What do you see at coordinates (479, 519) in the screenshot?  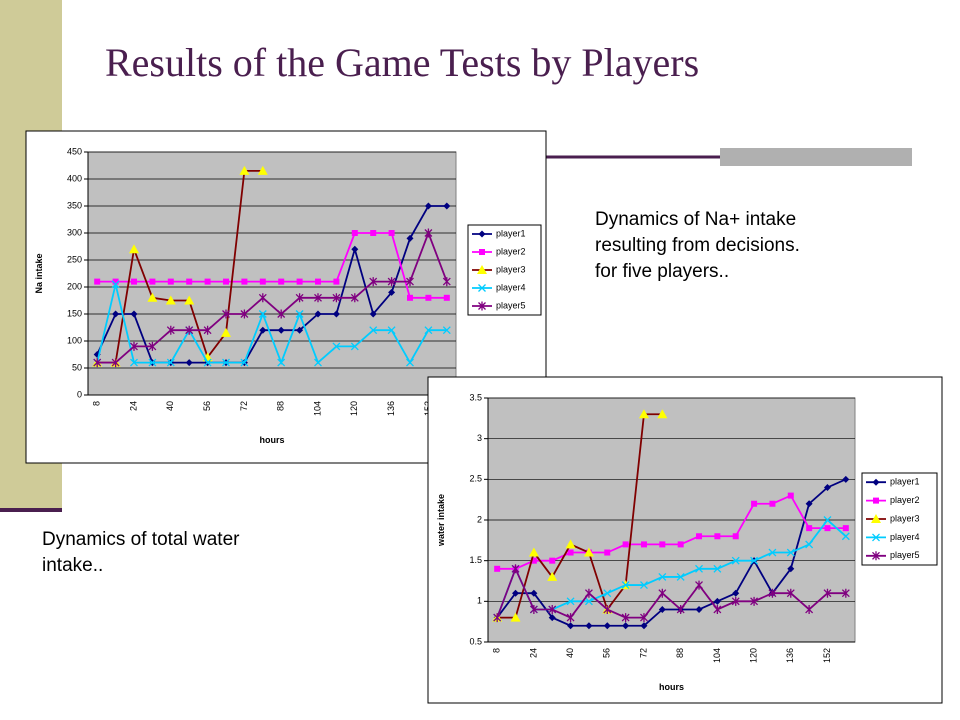 I see `y-tick-label: 2` at bounding box center [479, 519].